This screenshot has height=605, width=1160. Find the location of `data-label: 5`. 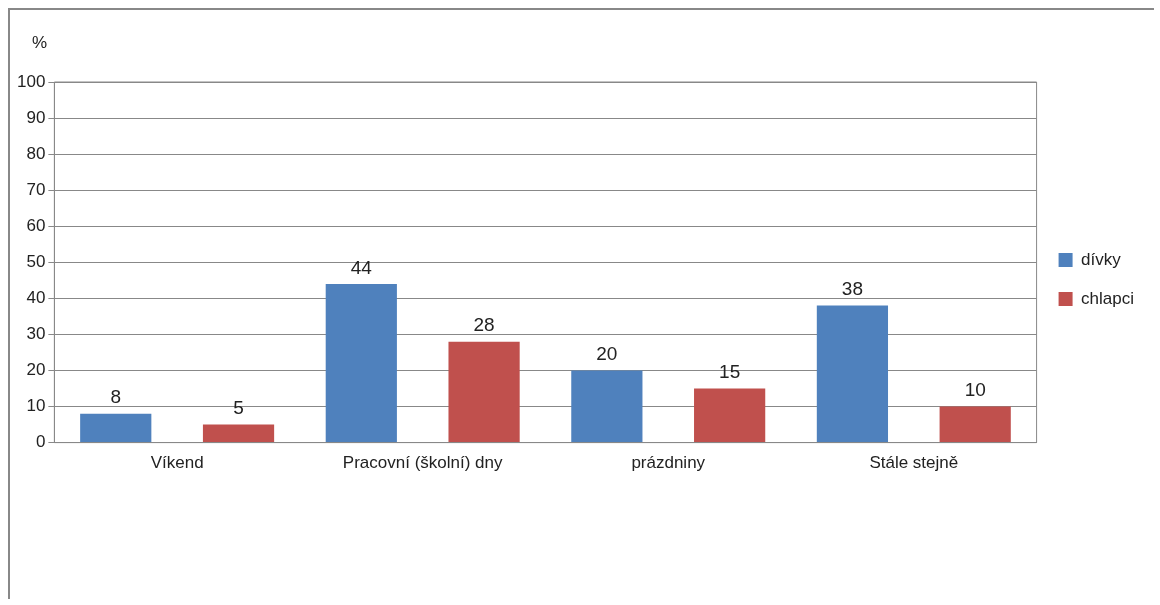

data-label: 5 is located at coordinates (238, 408).